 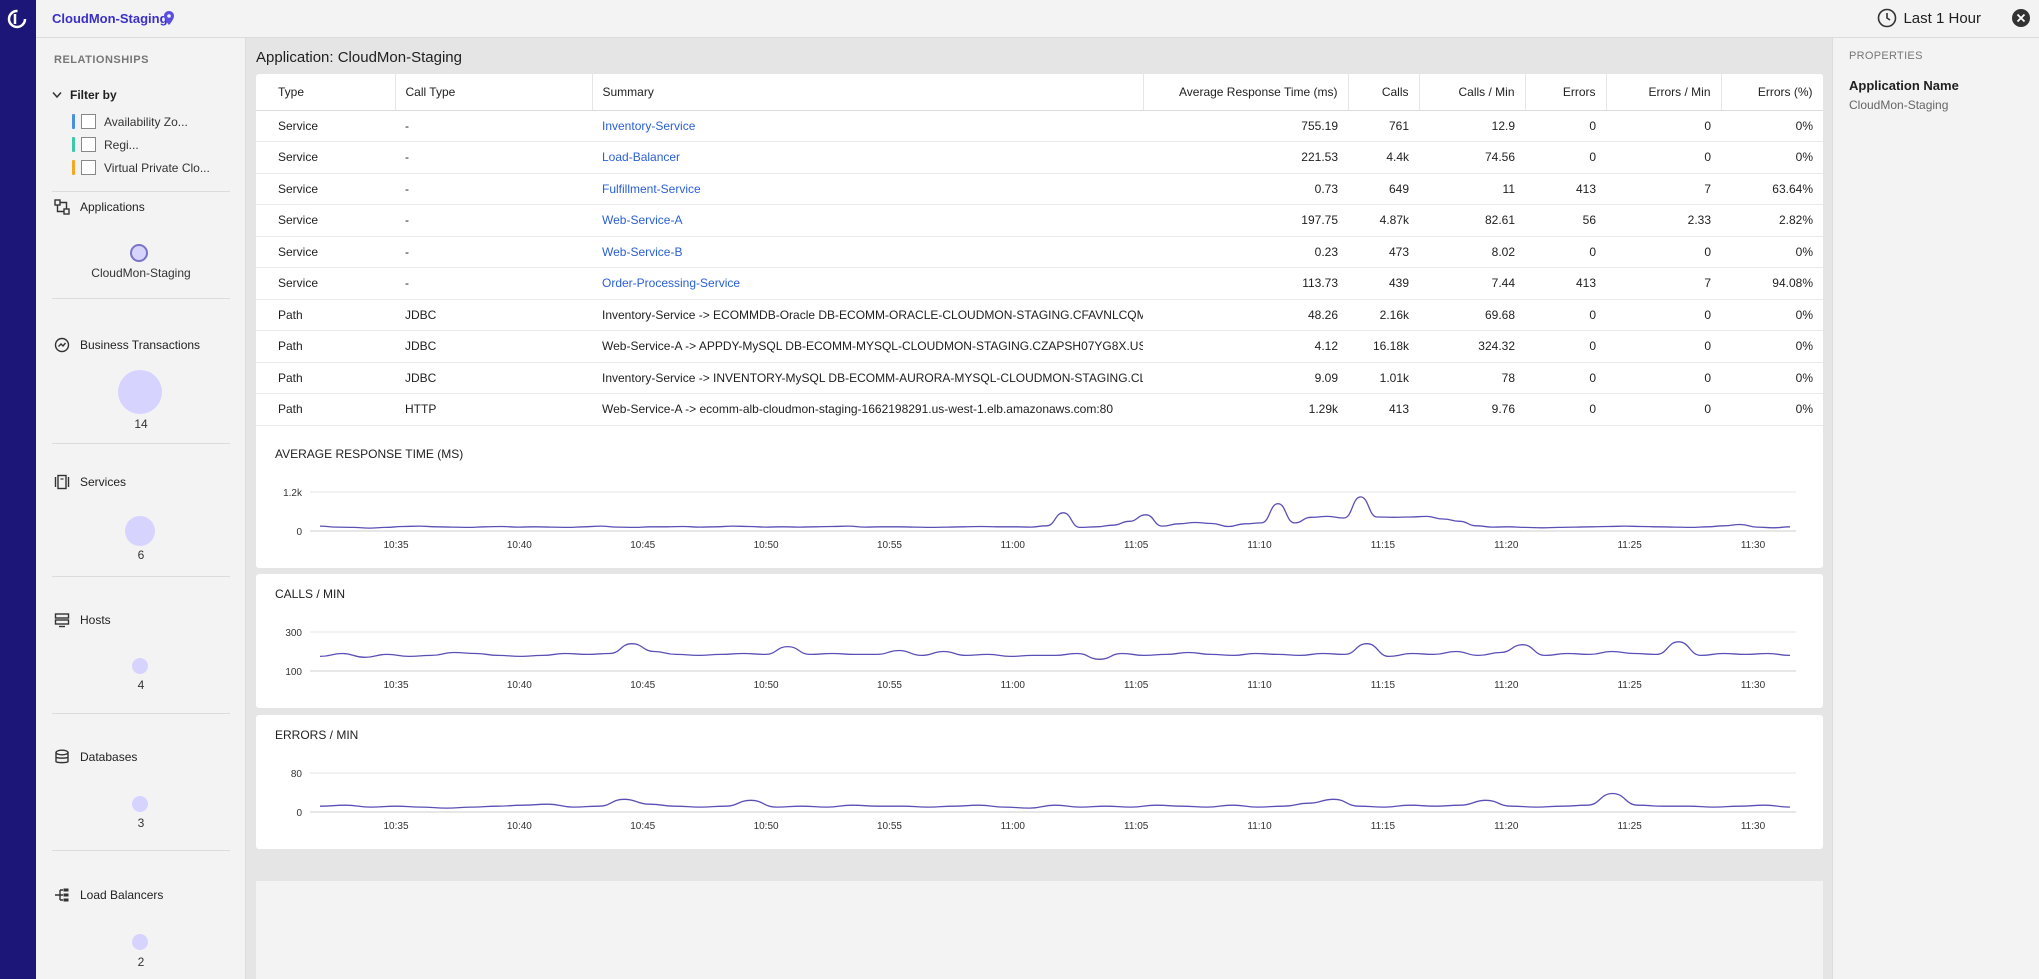 I want to click on top-bar: CloudMon-Staging Last 1 Hour, so click(x=1037, y=19).